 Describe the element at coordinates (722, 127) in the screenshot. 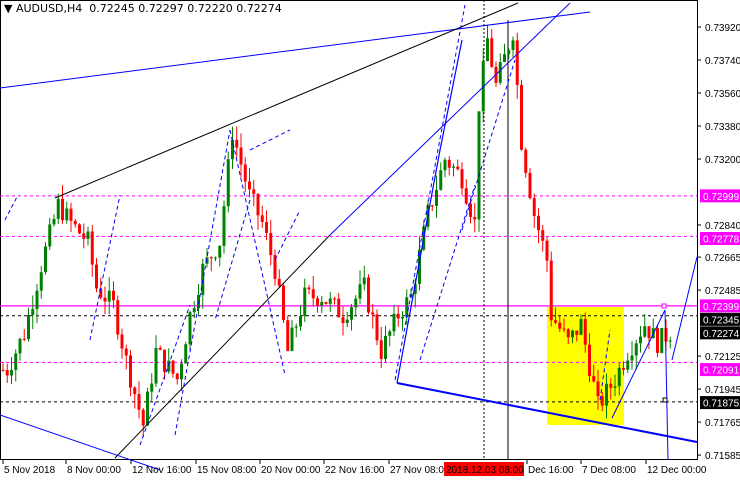

I see `y-tick-label: 0.73380` at that location.